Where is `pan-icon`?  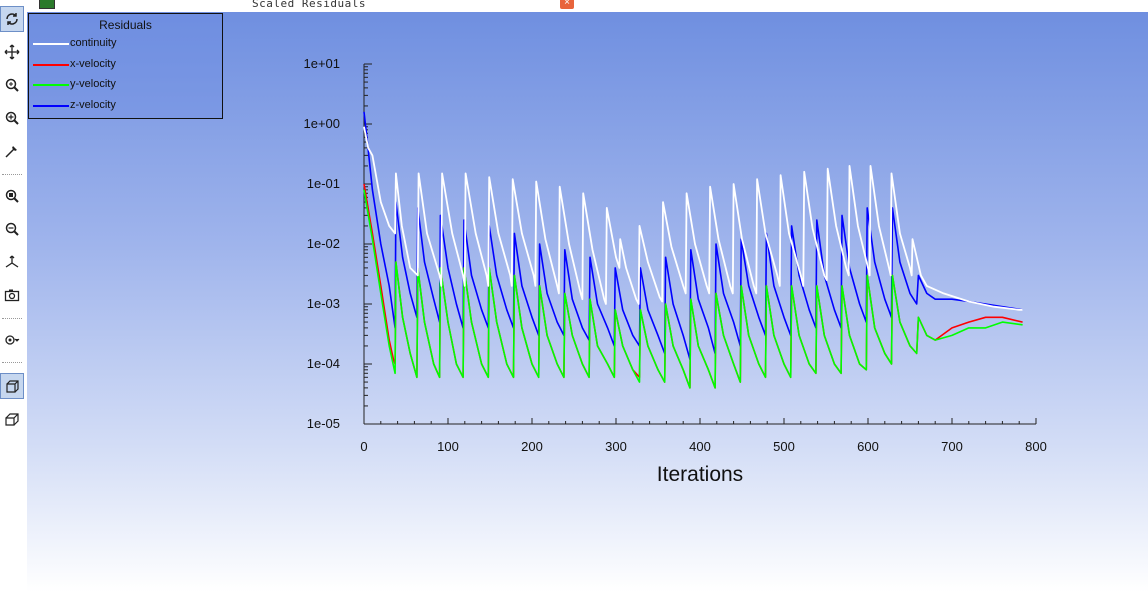 pan-icon is located at coordinates (12, 52).